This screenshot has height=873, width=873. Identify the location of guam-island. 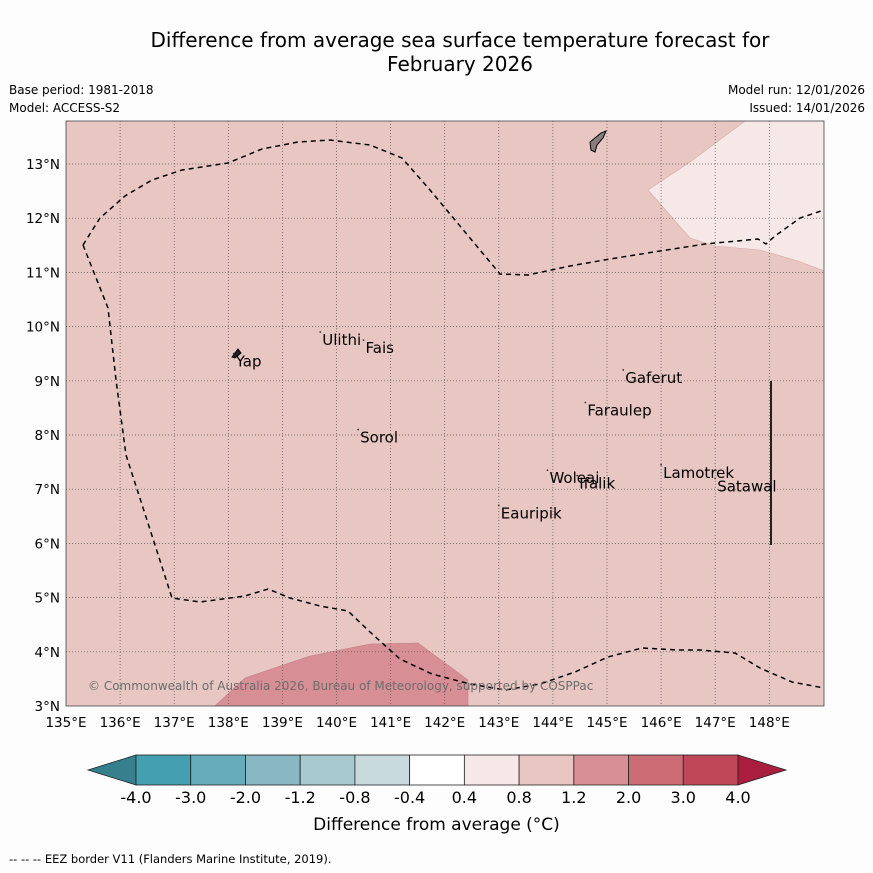
(598, 141).